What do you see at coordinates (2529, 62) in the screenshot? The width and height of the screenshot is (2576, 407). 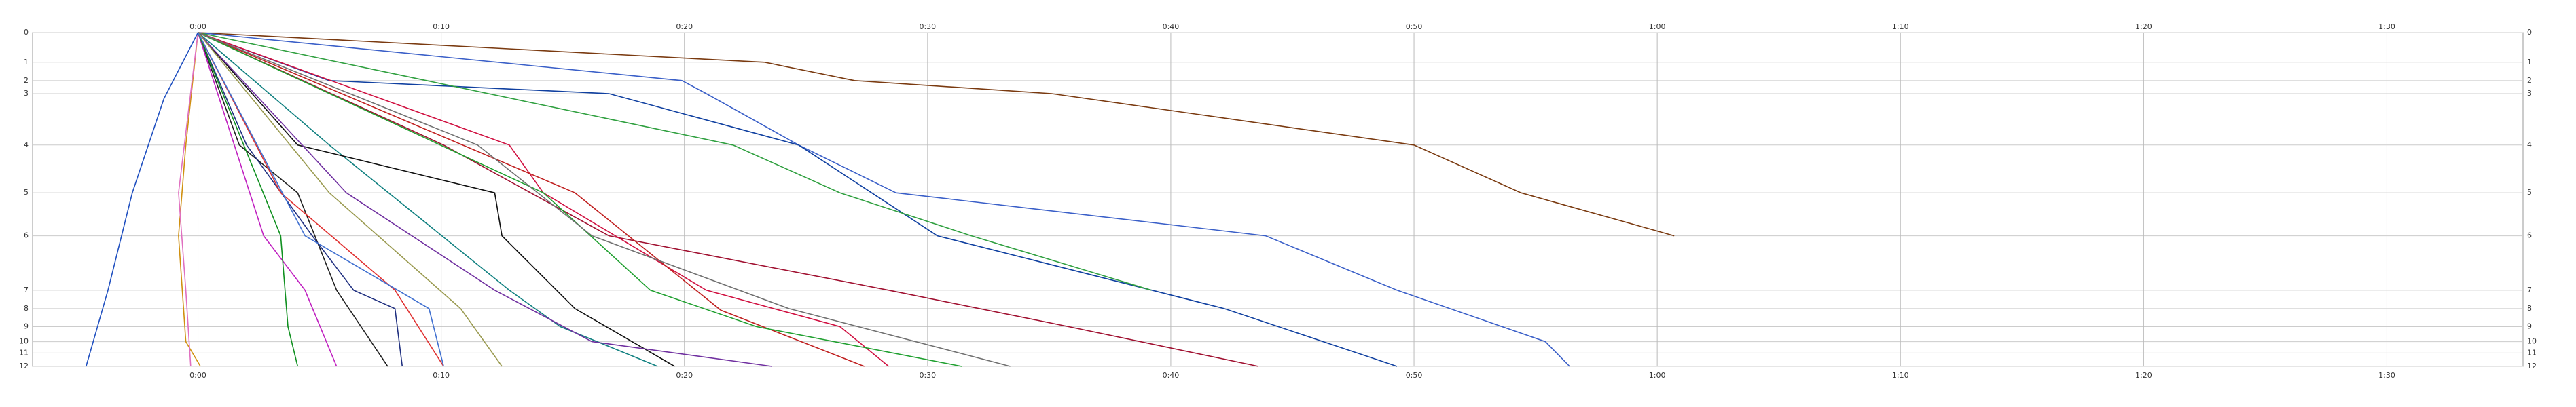 I see `y-tick-label-right: 1` at bounding box center [2529, 62].